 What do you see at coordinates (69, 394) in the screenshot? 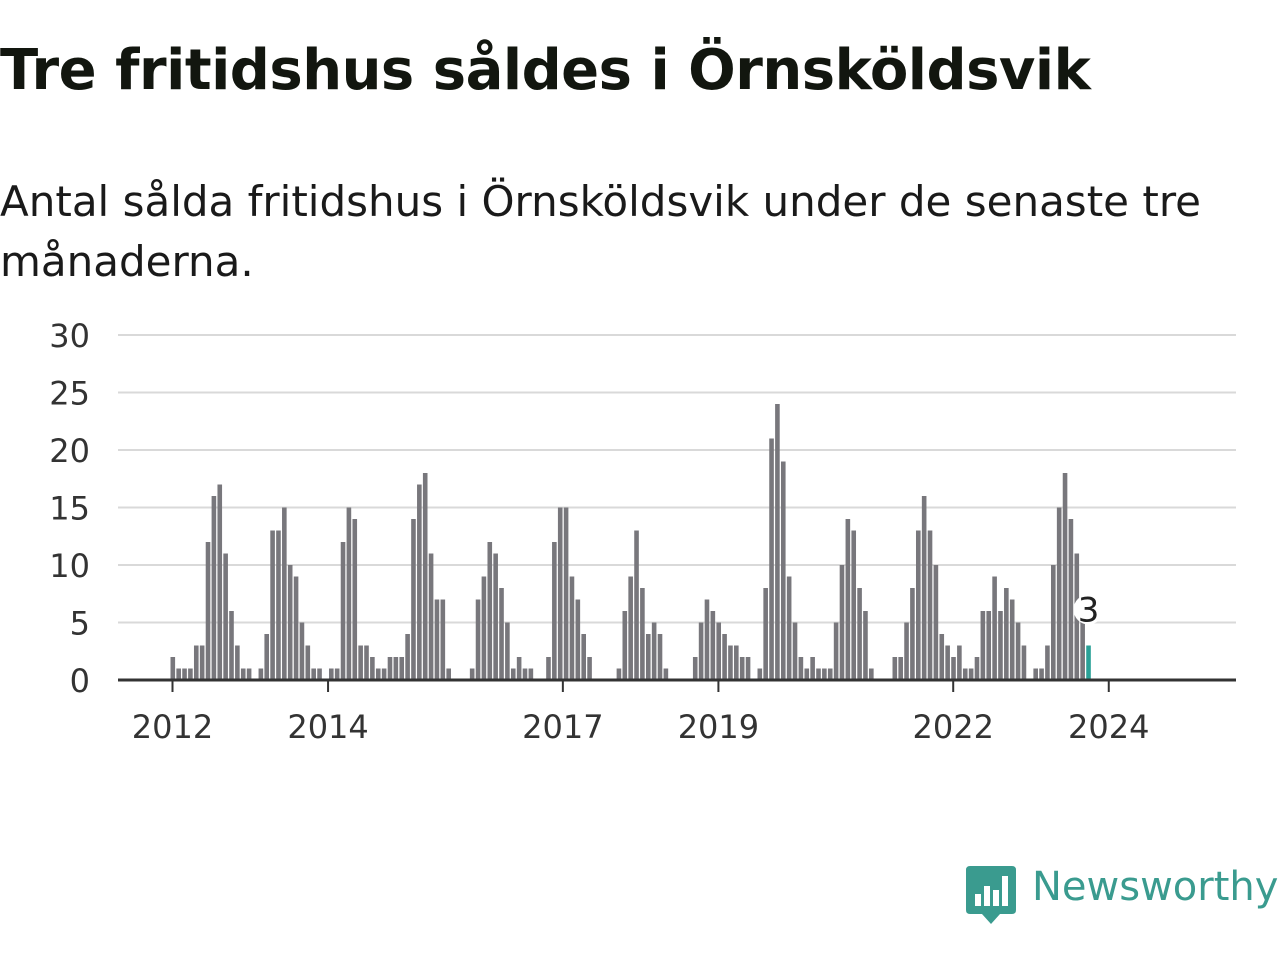
I see `y-tick-label: 25` at bounding box center [69, 394].